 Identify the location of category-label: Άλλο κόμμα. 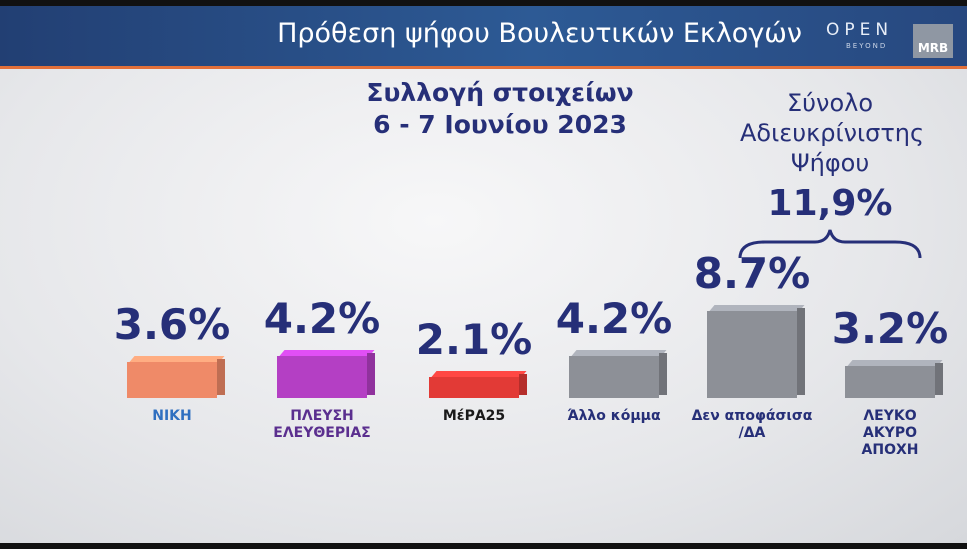
(614, 416).